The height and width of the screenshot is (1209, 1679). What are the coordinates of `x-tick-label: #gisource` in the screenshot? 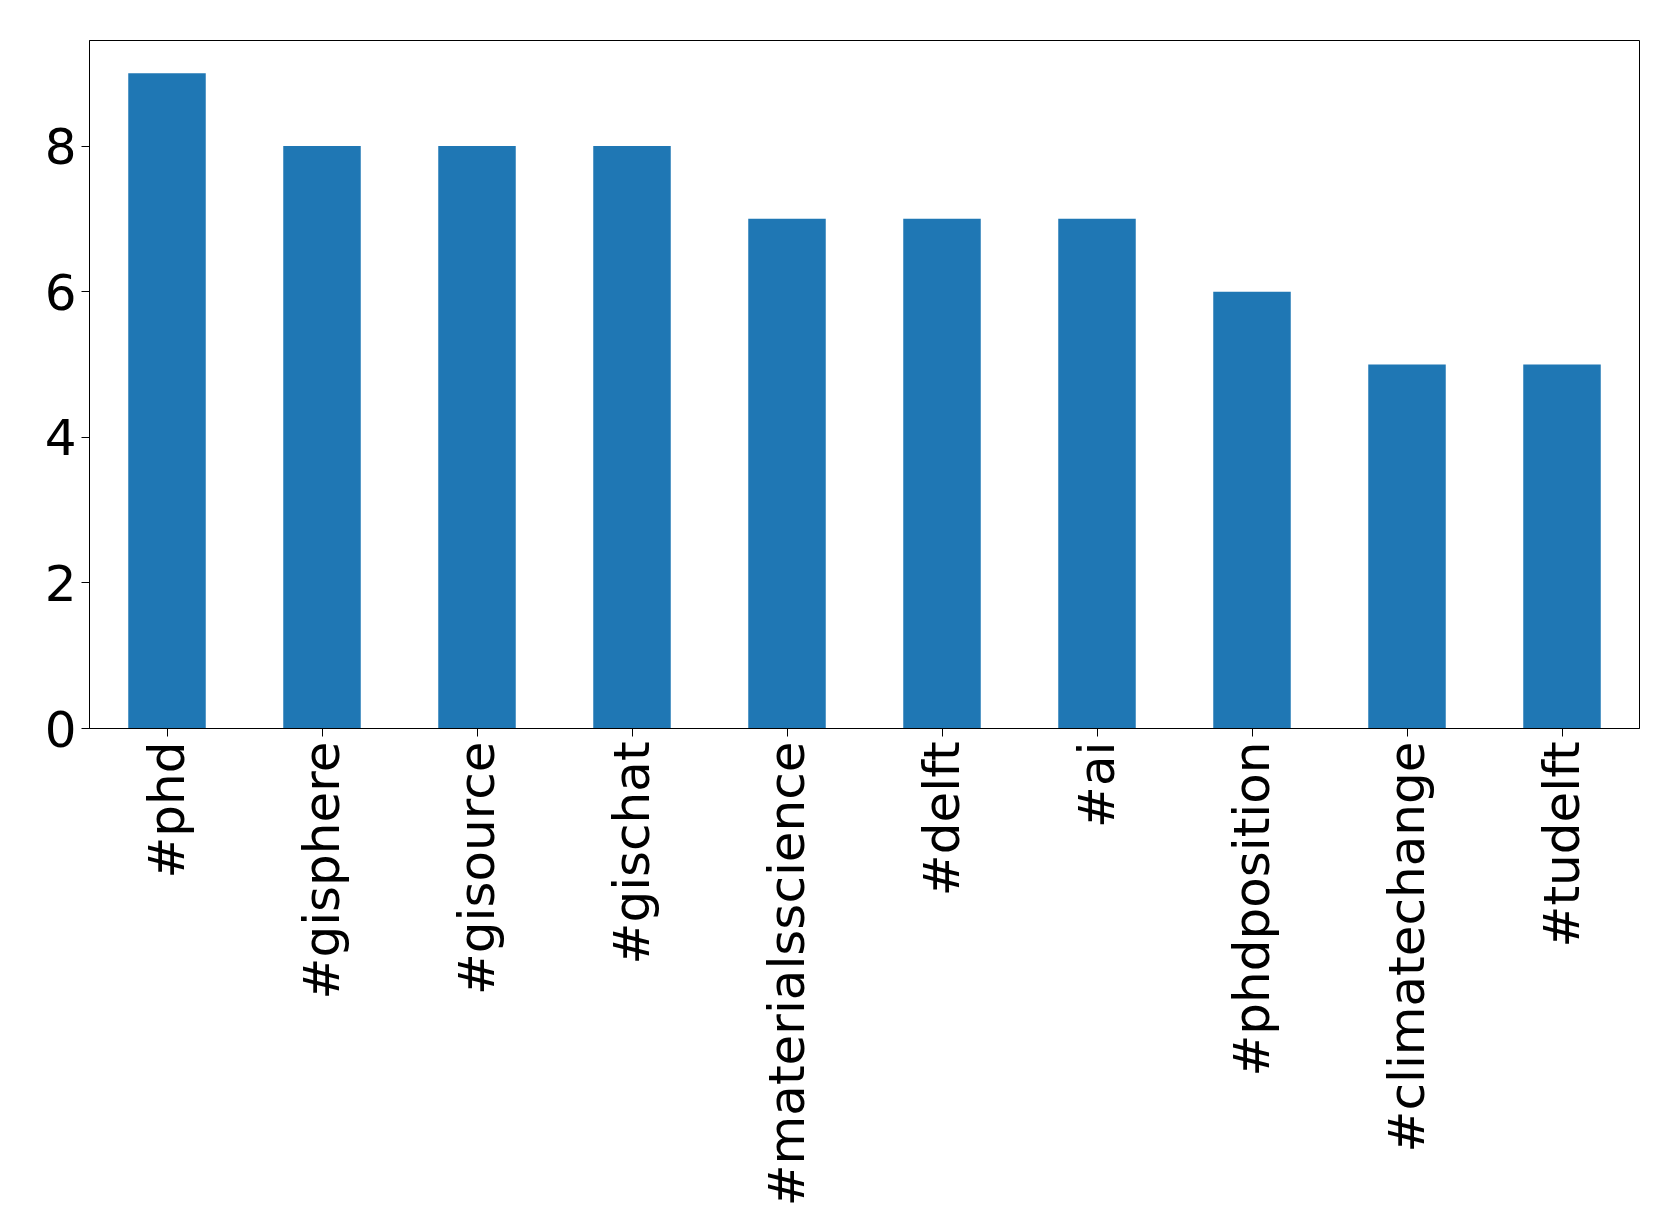 It's located at (477, 868).